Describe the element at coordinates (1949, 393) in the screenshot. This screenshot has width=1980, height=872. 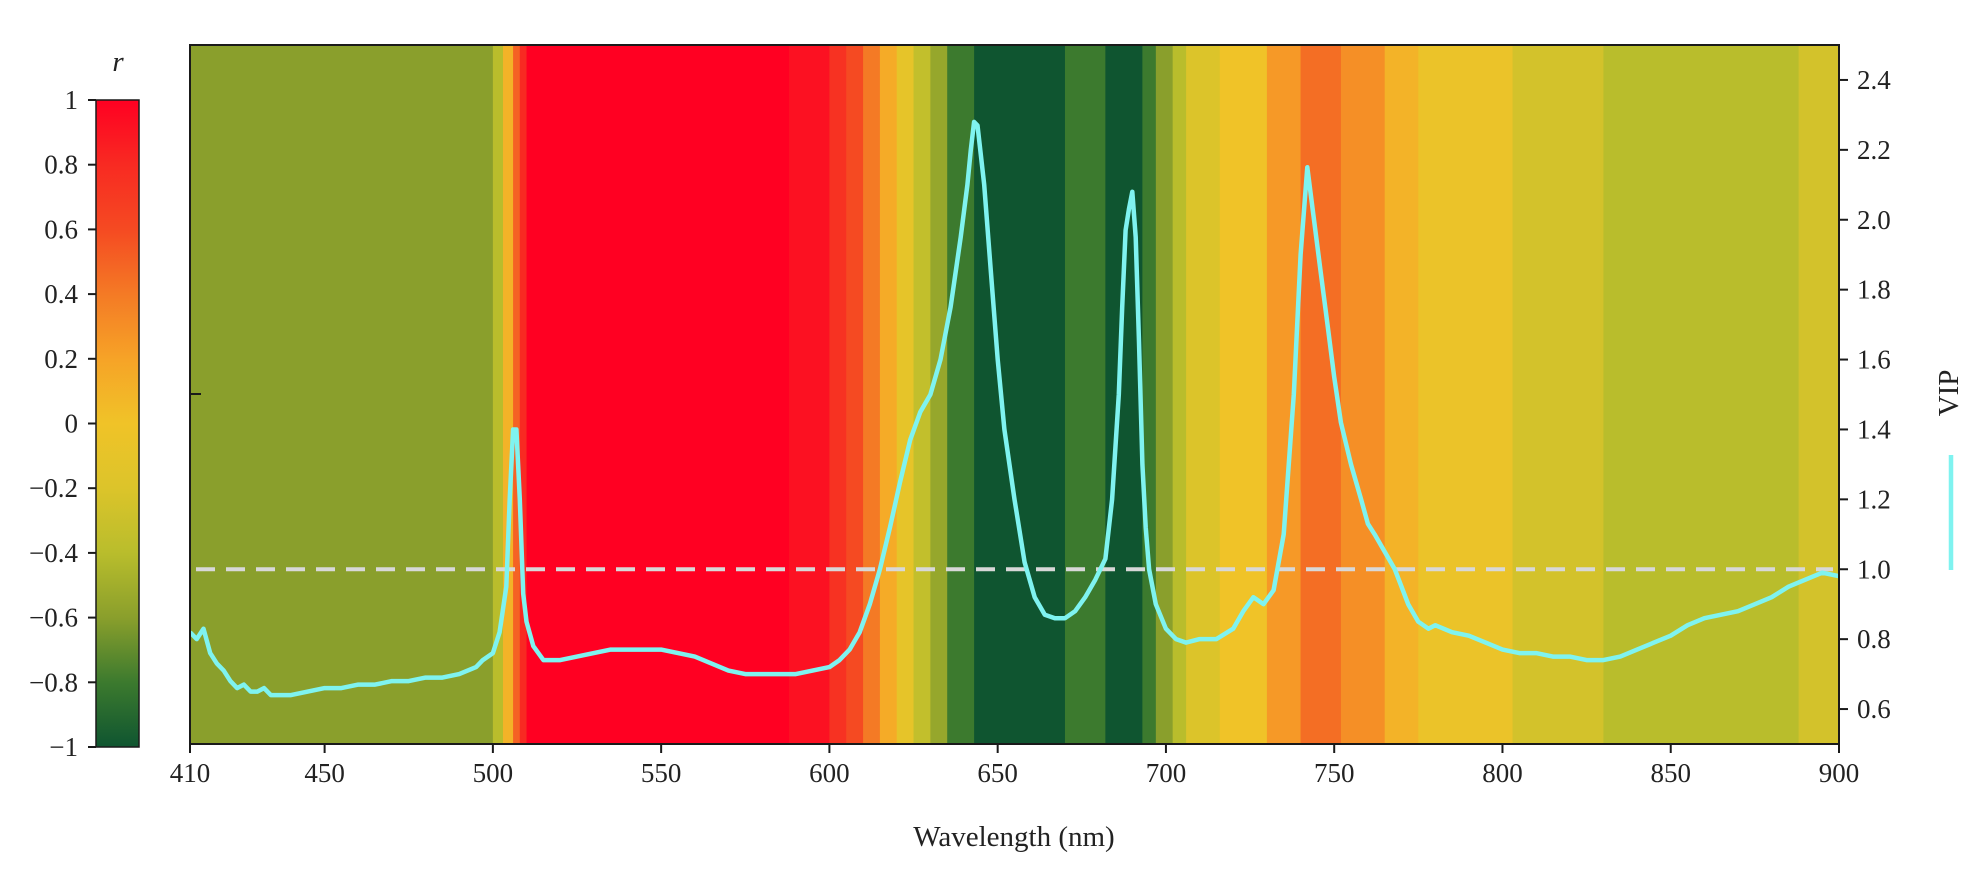
I see `y-right-axis-title: VIP` at that location.